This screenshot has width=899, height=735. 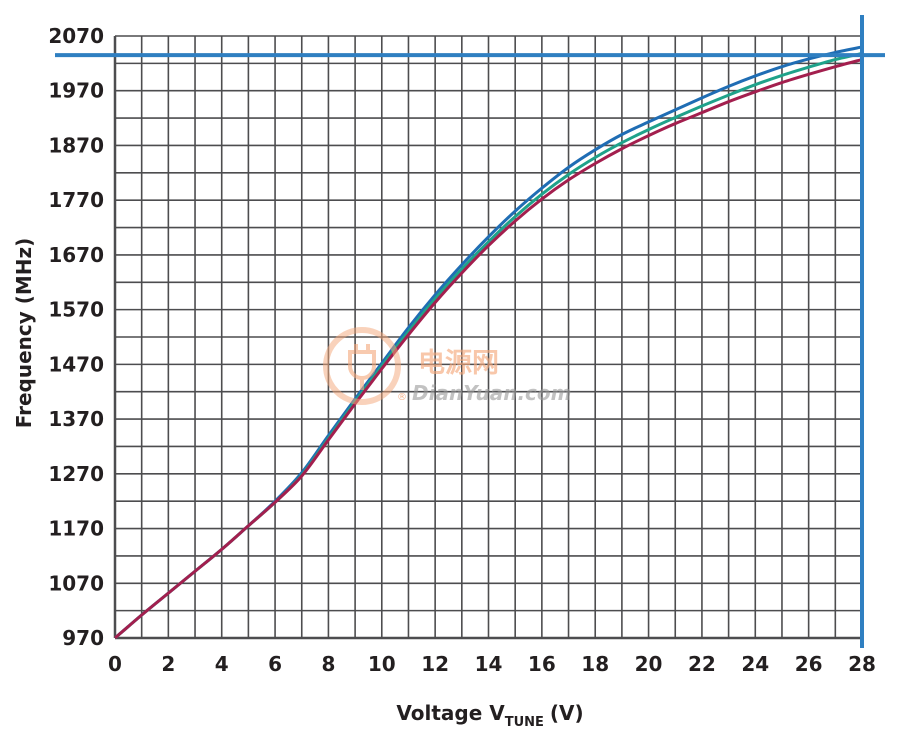 What do you see at coordinates (24, 333) in the screenshot?
I see `y-axis-title: Frequency (MHz)` at bounding box center [24, 333].